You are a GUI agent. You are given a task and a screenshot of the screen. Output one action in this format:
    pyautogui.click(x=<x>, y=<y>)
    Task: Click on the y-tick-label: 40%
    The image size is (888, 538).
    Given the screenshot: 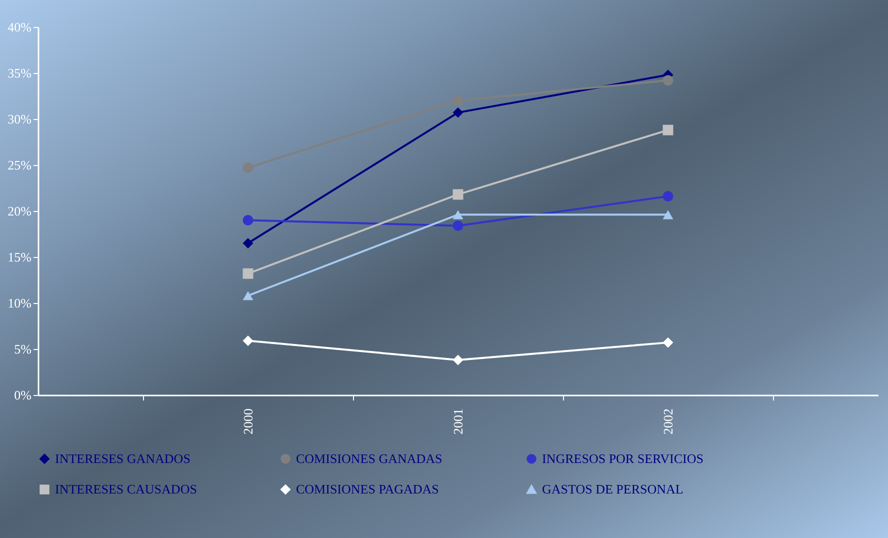 What is the action you would take?
    pyautogui.click(x=20, y=27)
    